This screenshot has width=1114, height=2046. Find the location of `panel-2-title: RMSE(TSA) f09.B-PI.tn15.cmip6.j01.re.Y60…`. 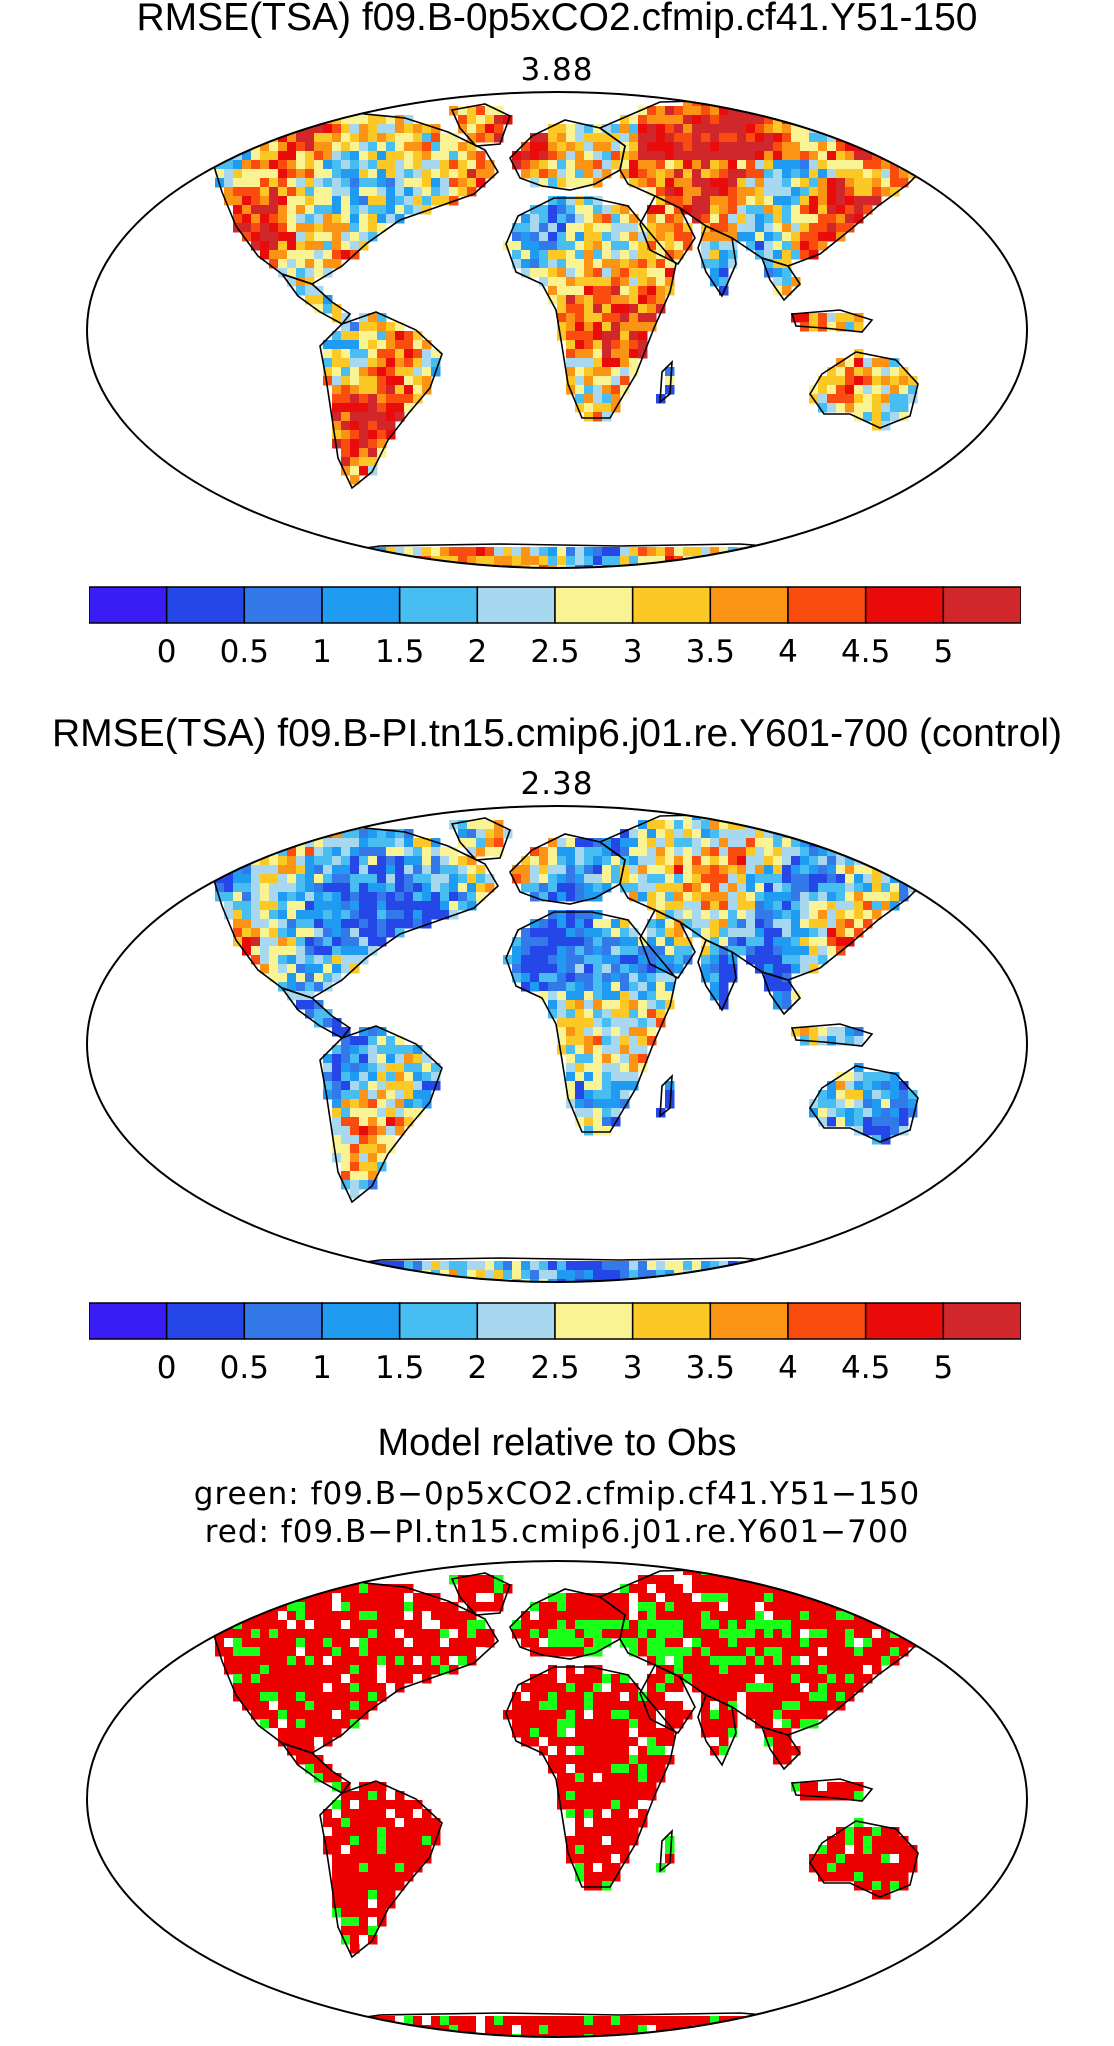

panel-2-title: RMSE(TSA) f09.B-PI.tn15.cmip6.j01.re.Y60… is located at coordinates (557, 733).